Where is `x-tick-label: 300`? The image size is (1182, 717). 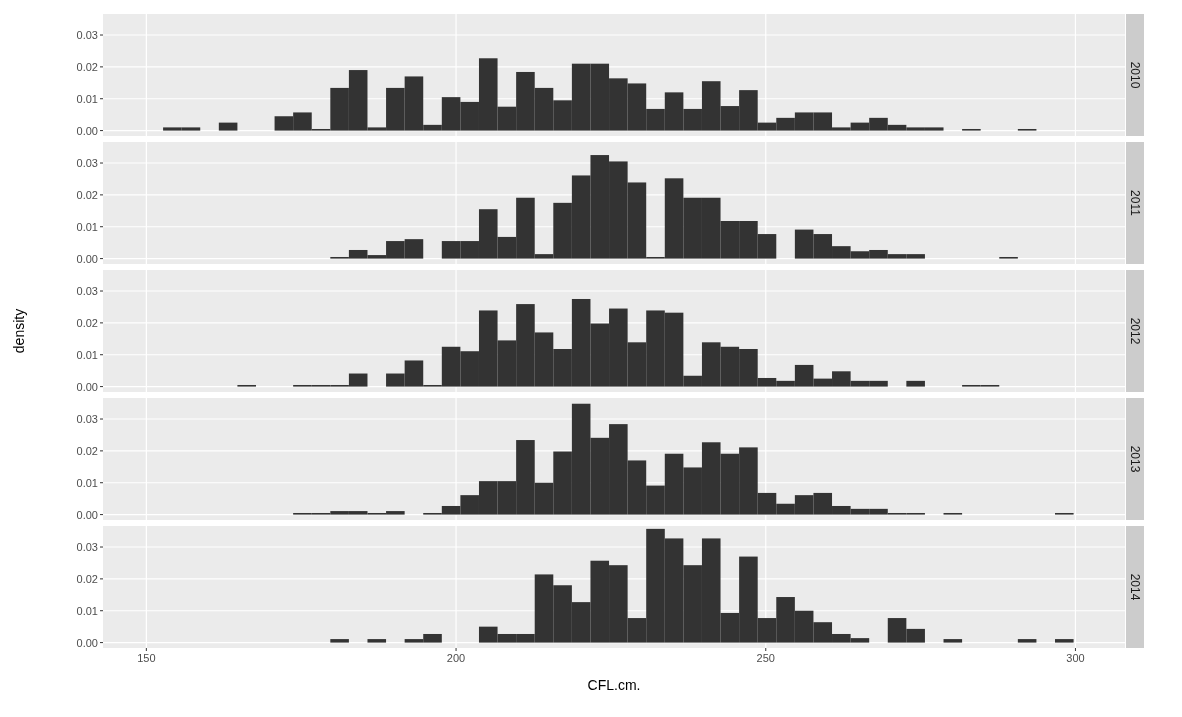 x-tick-label: 300 is located at coordinates (1075, 658).